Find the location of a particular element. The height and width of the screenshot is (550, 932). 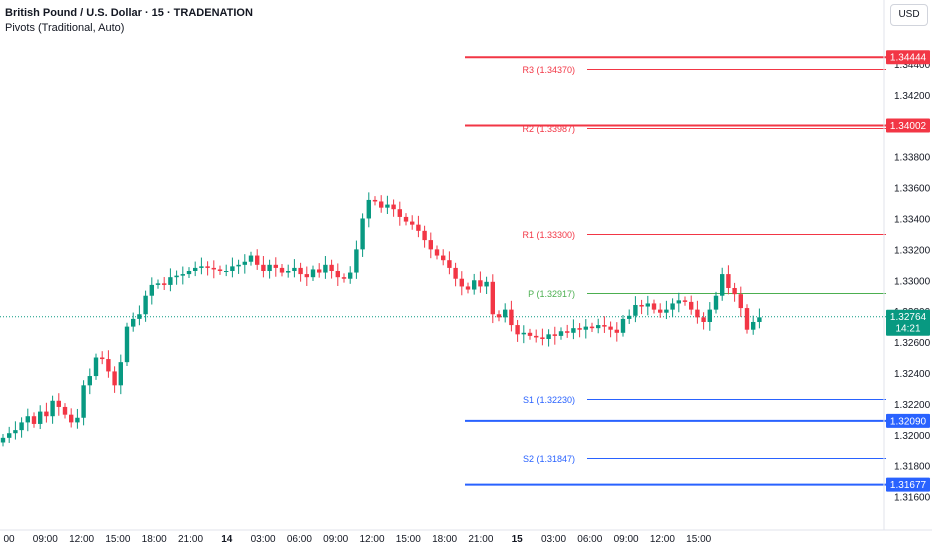

pivot-label-r3: R3 (1.34370) is located at coordinates (548, 70).